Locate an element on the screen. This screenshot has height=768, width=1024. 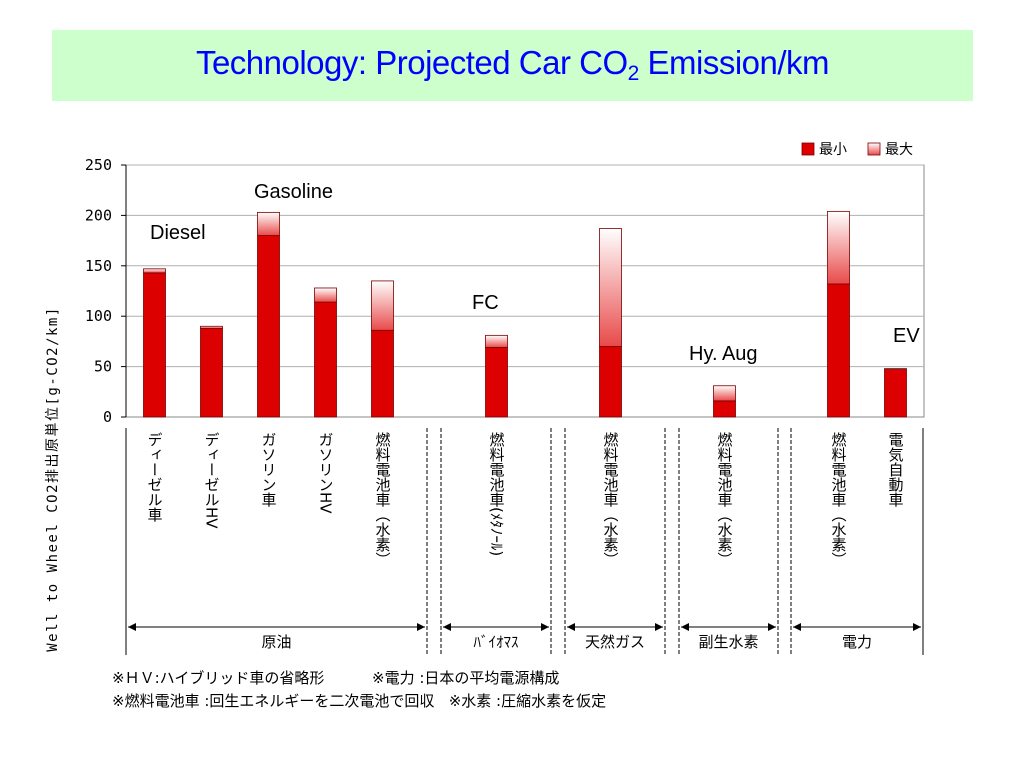
note-fc: ※燃料電池車 :回生エネルギーを二次電池で回収 is located at coordinates (273, 701).